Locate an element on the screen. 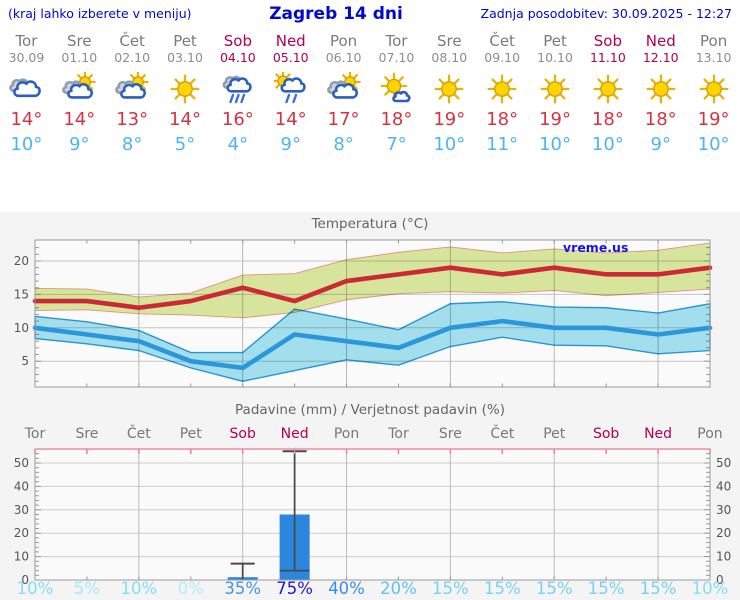 The height and width of the screenshot is (600, 740). svg-text: 40 is located at coordinates (21, 486).